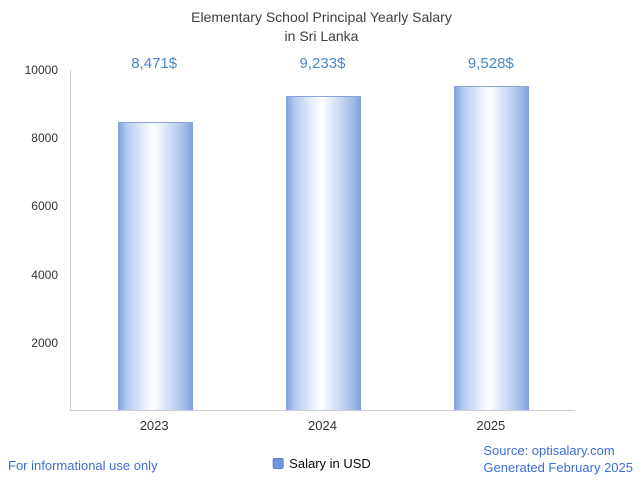 The width and height of the screenshot is (643, 483). What do you see at coordinates (321, 35) in the screenshot?
I see `chart-title-line2: in Sri Lanka` at bounding box center [321, 35].